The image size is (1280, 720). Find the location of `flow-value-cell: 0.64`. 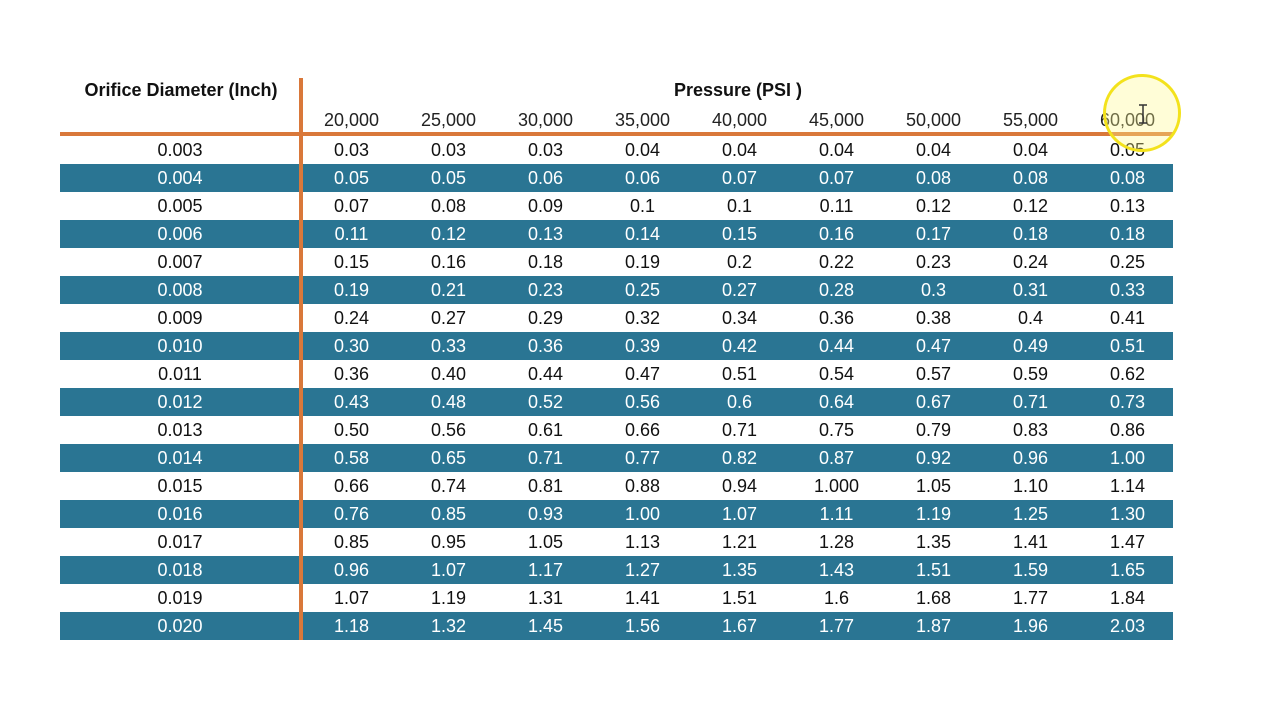

flow-value-cell: 0.64 is located at coordinates (836, 402).